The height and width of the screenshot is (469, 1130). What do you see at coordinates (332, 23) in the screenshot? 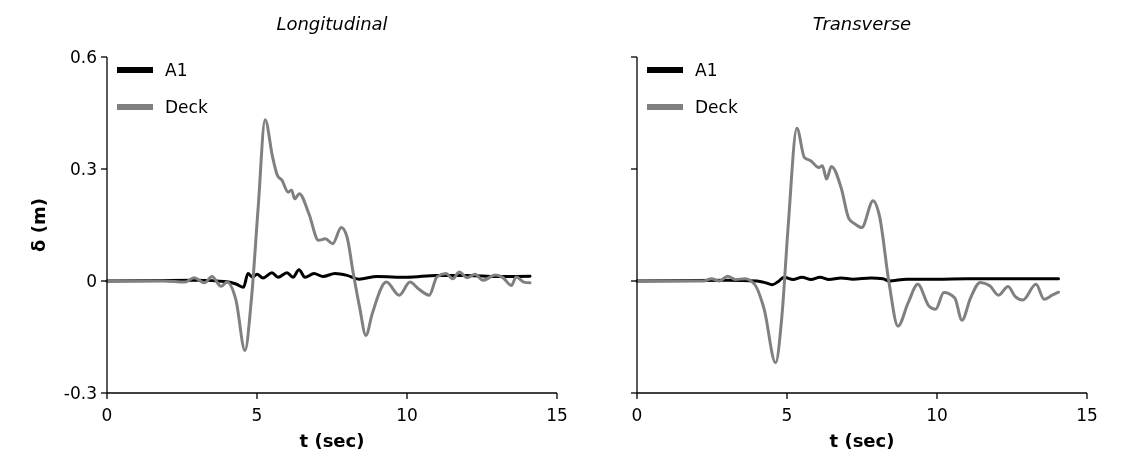
I see `chart-title: Longitudinal` at bounding box center [332, 23].